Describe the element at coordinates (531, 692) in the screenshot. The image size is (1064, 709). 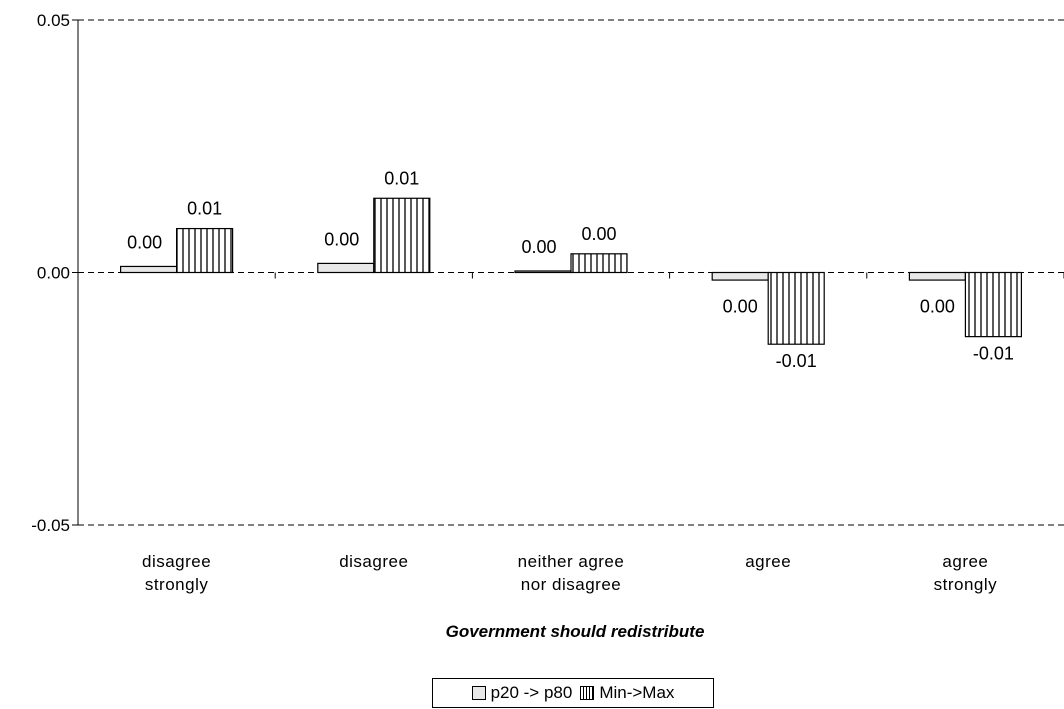
I see `legend-label-p20: p20 -> p80` at that location.